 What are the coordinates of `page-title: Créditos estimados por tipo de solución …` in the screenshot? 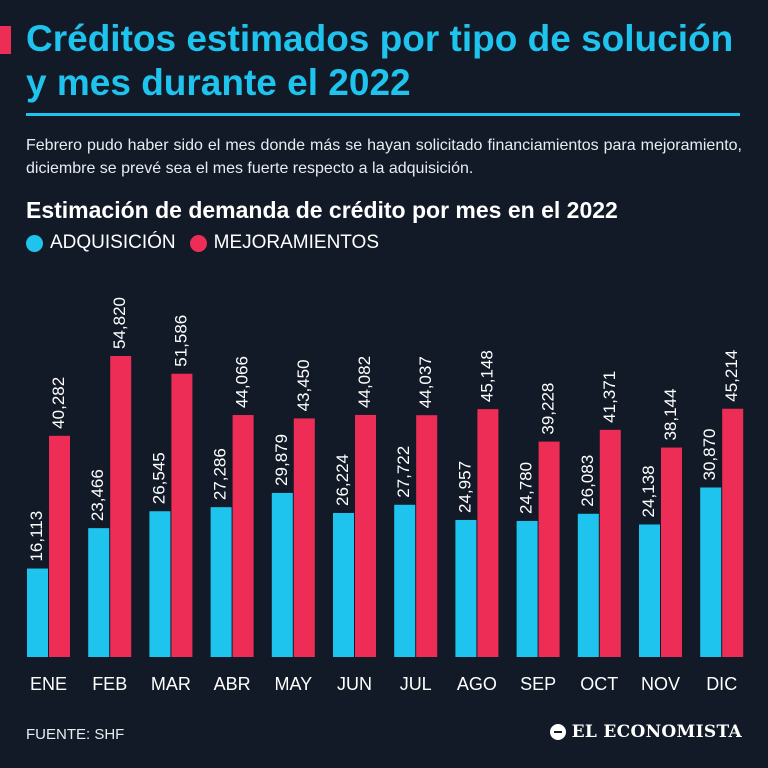 It's located at (380, 60).